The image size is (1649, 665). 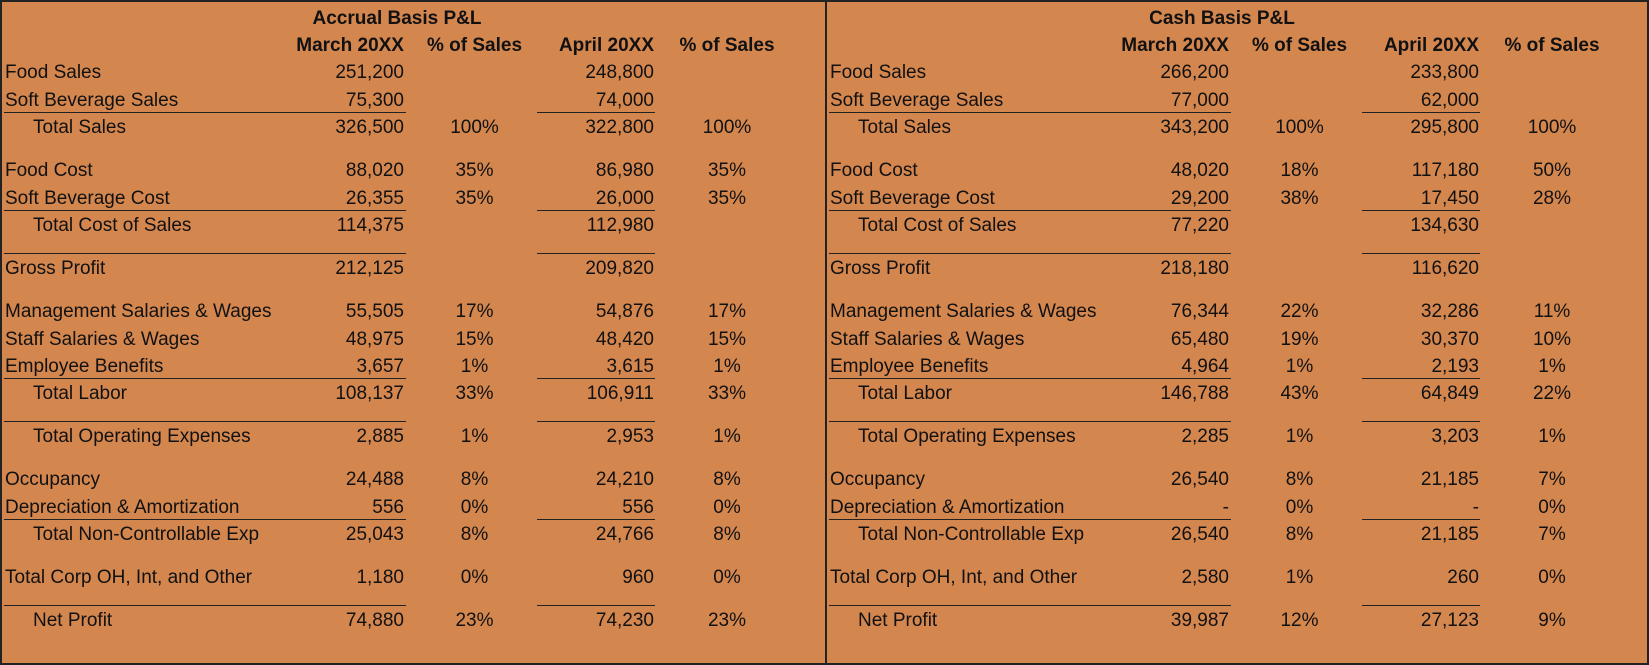 I want to click on april-value: 74,230, so click(x=624, y=620).